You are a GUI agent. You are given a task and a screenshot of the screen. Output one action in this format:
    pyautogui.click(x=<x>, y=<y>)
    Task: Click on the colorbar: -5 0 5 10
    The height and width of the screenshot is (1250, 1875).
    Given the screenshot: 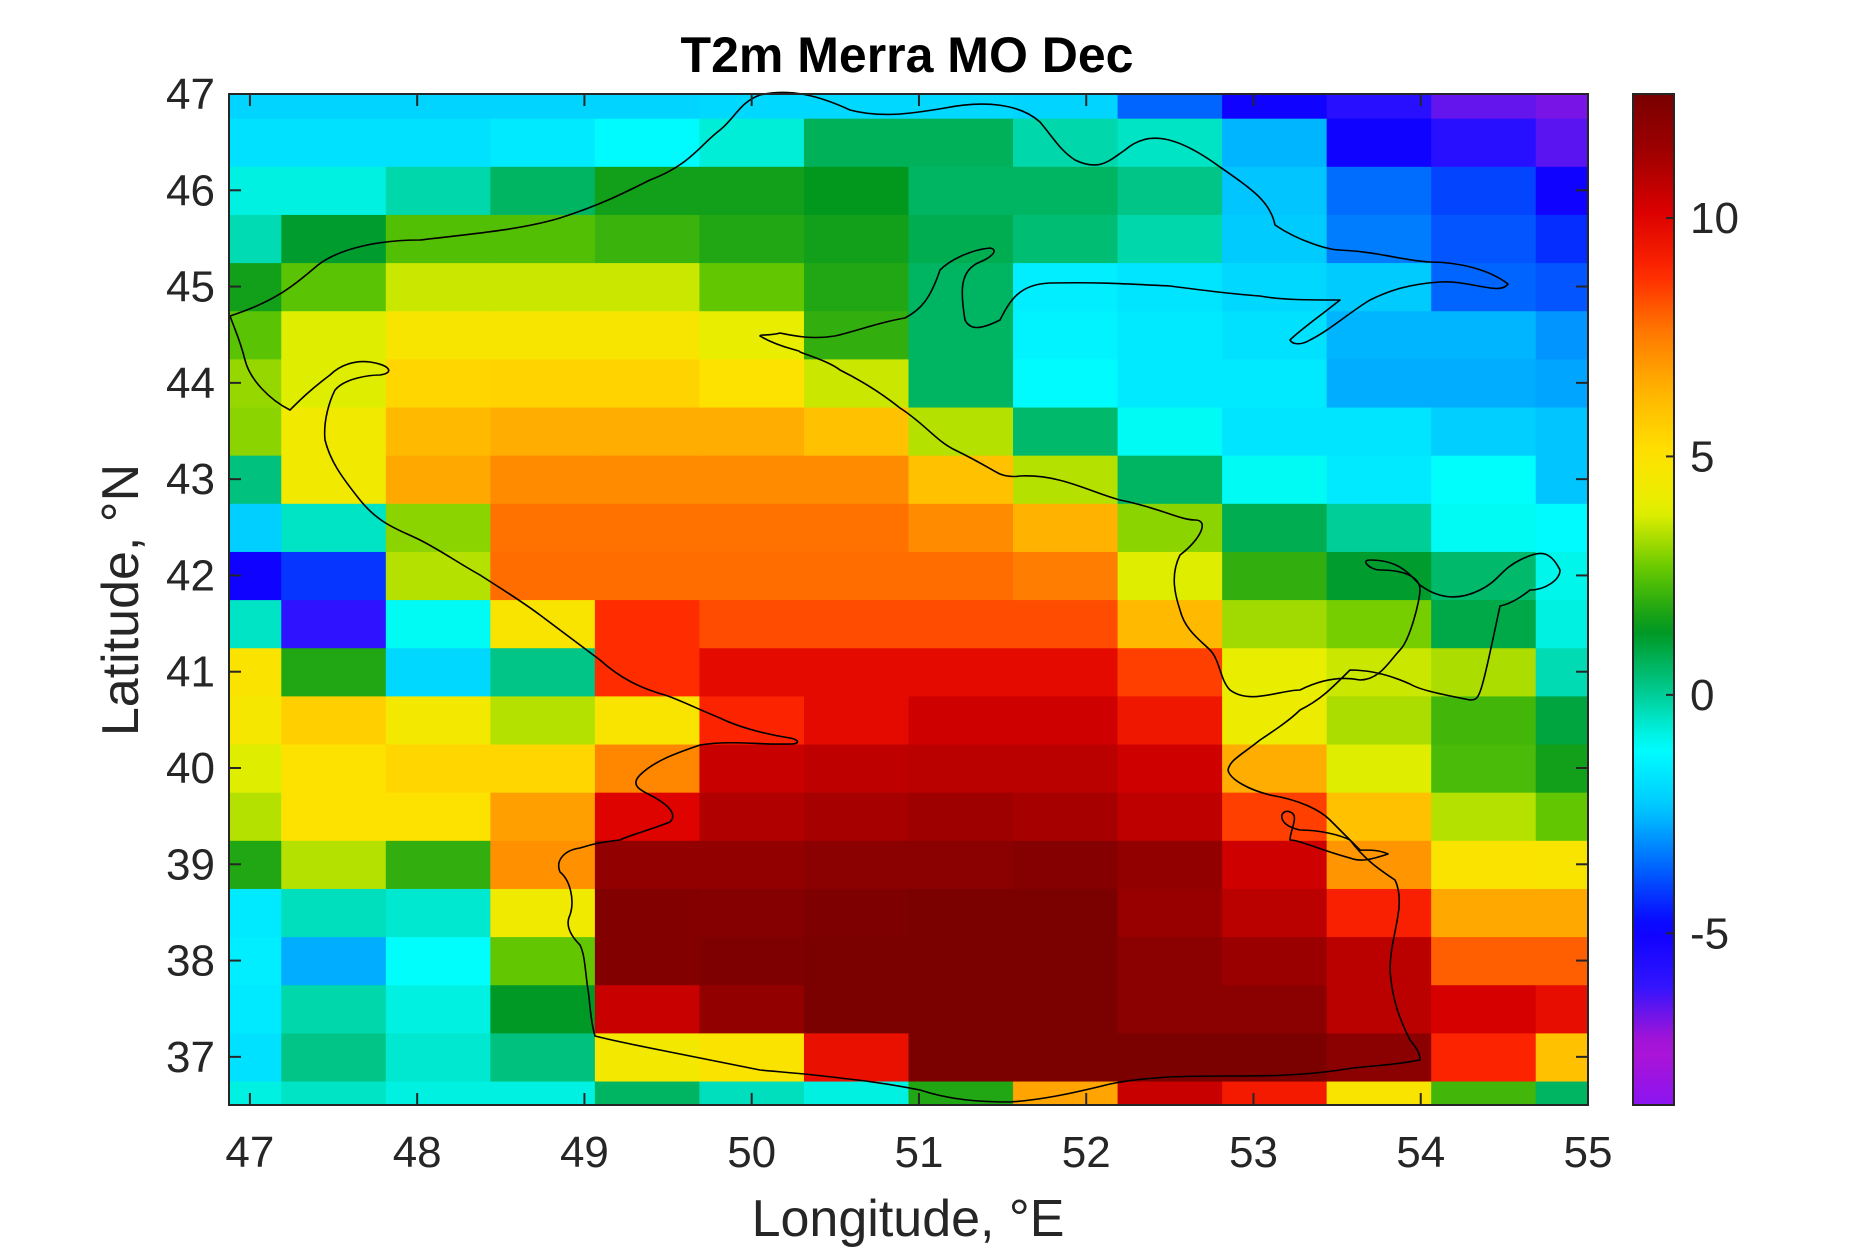 What is the action you would take?
    pyautogui.click(x=1685, y=599)
    